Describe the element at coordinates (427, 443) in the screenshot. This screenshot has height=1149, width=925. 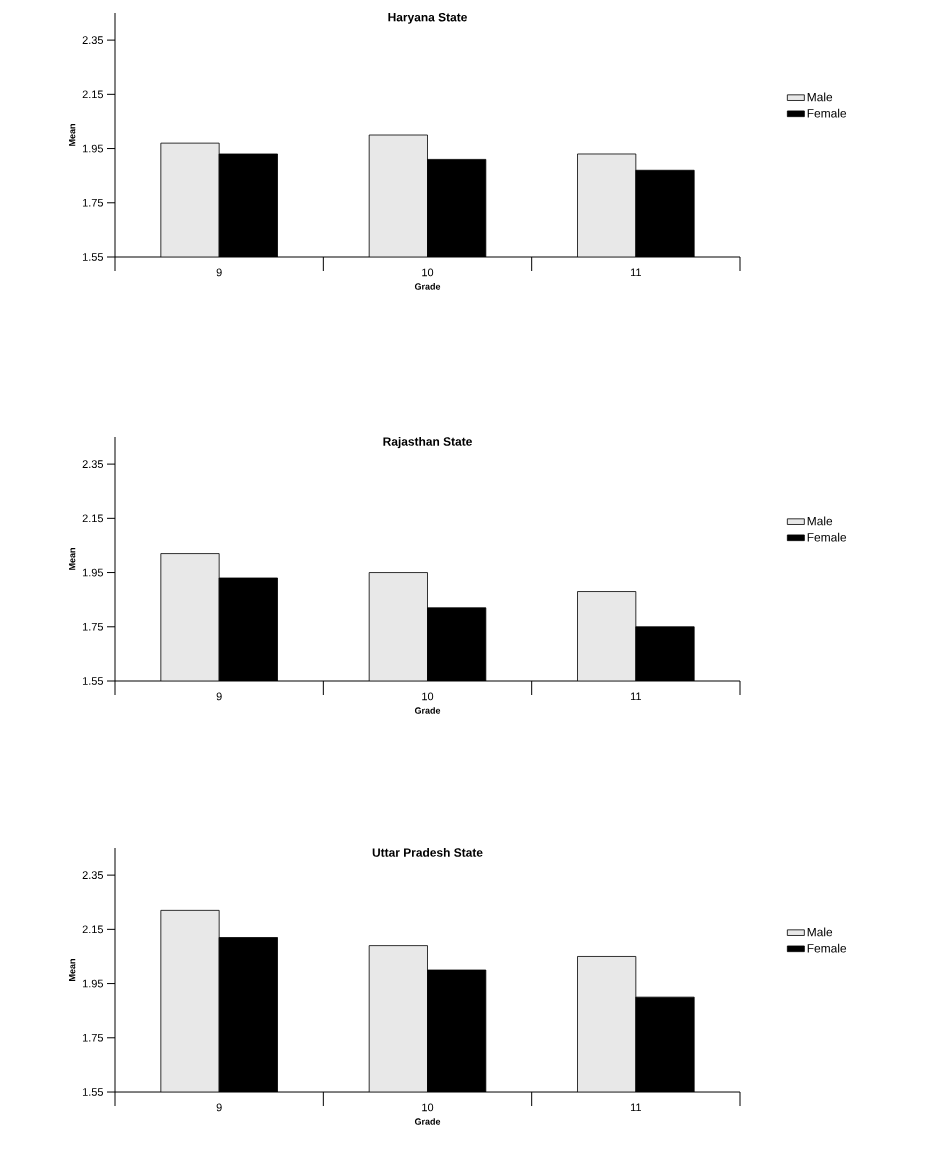
I see `chart-title: Rajasthan State` at that location.